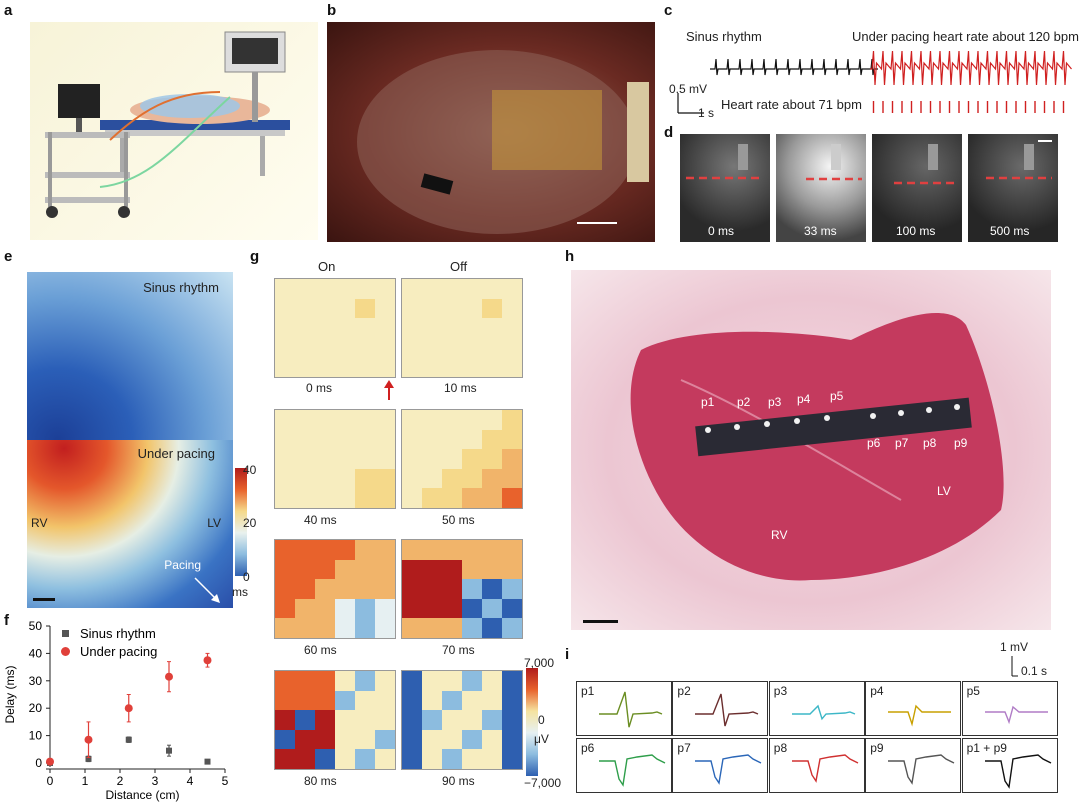 The height and width of the screenshot is (808, 1080). Describe the element at coordinates (214, 523) in the screenshot. I see `lv-label: LV` at that location.